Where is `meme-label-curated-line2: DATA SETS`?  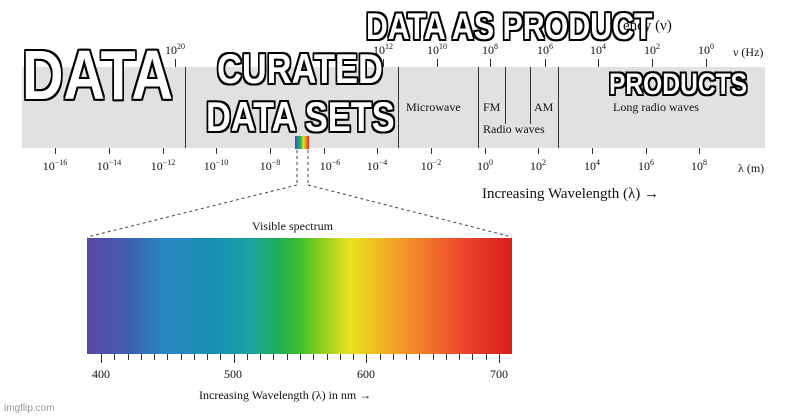 meme-label-curated-line2: DATA SETS is located at coordinates (300, 116).